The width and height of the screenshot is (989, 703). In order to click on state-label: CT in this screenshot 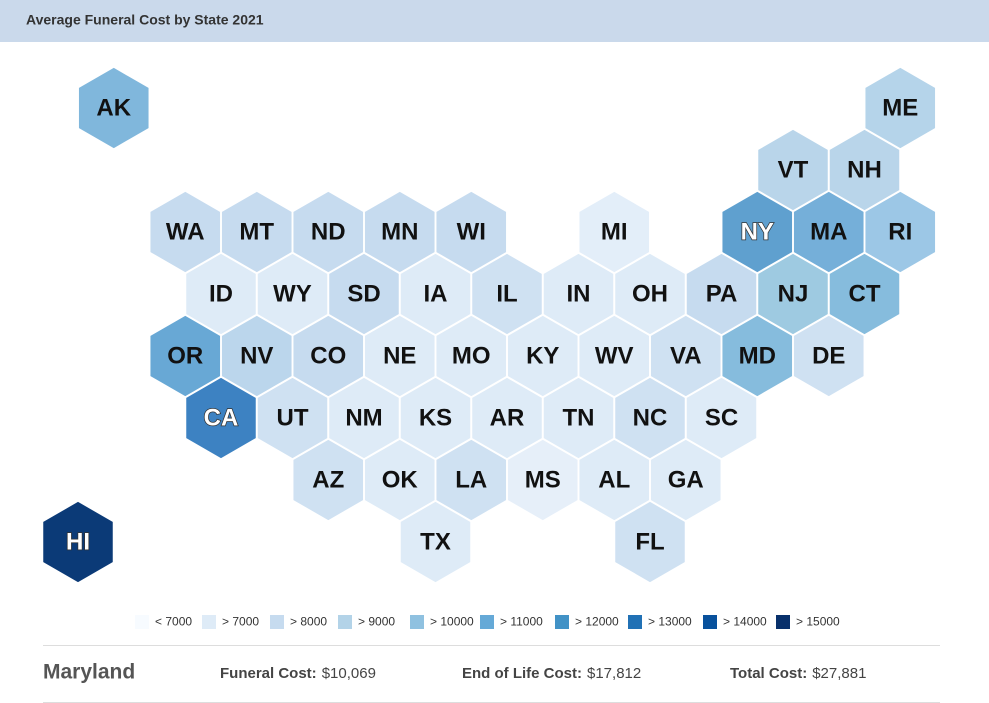, I will do `click(865, 293)`.